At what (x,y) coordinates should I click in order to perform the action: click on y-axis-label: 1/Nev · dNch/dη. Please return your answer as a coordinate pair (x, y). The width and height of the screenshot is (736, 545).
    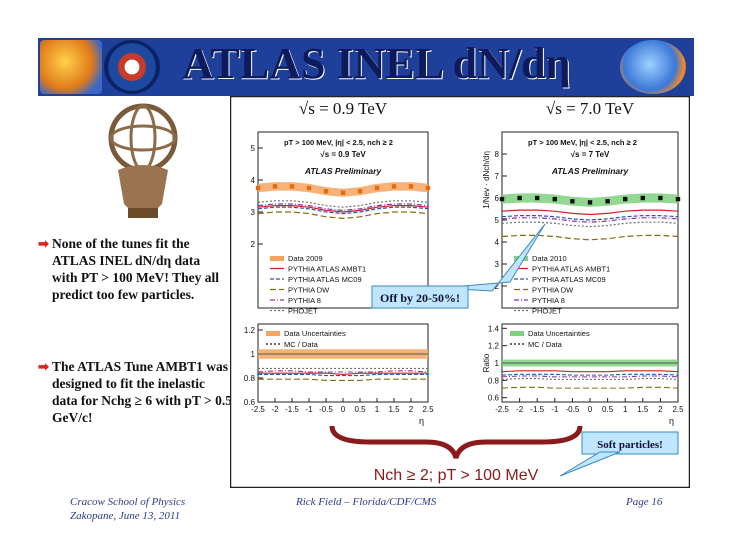
    Looking at the image, I should click on (486, 180).